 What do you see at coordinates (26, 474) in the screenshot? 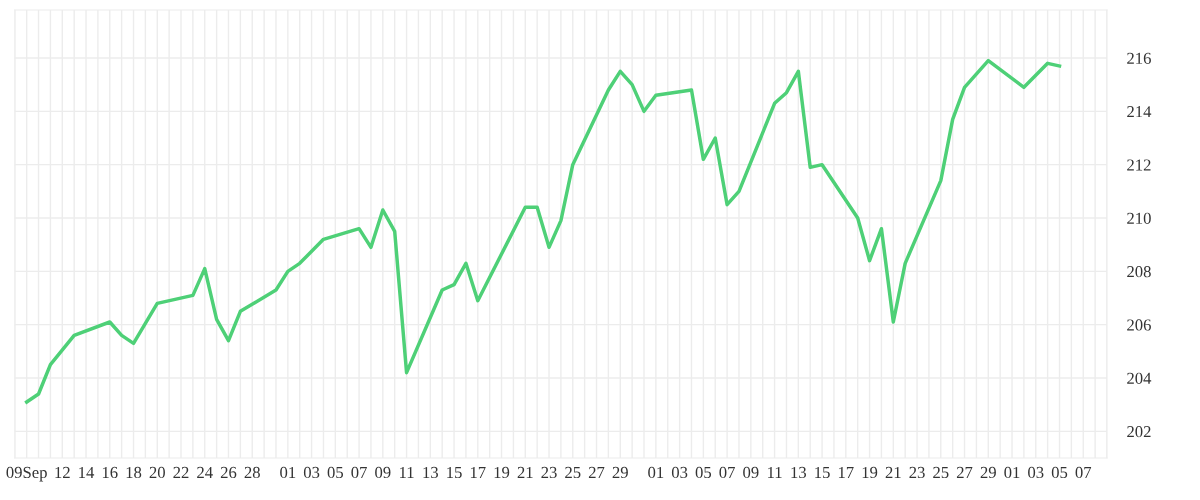
I see `x-tick-label: 09Sep` at bounding box center [26, 474].